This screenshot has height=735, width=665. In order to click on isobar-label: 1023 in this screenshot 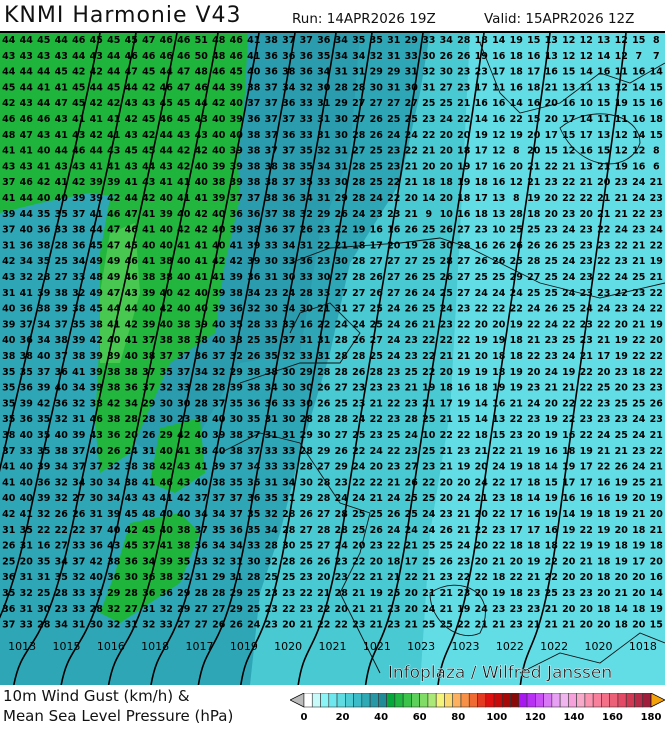, I will do `click(466, 646)`.